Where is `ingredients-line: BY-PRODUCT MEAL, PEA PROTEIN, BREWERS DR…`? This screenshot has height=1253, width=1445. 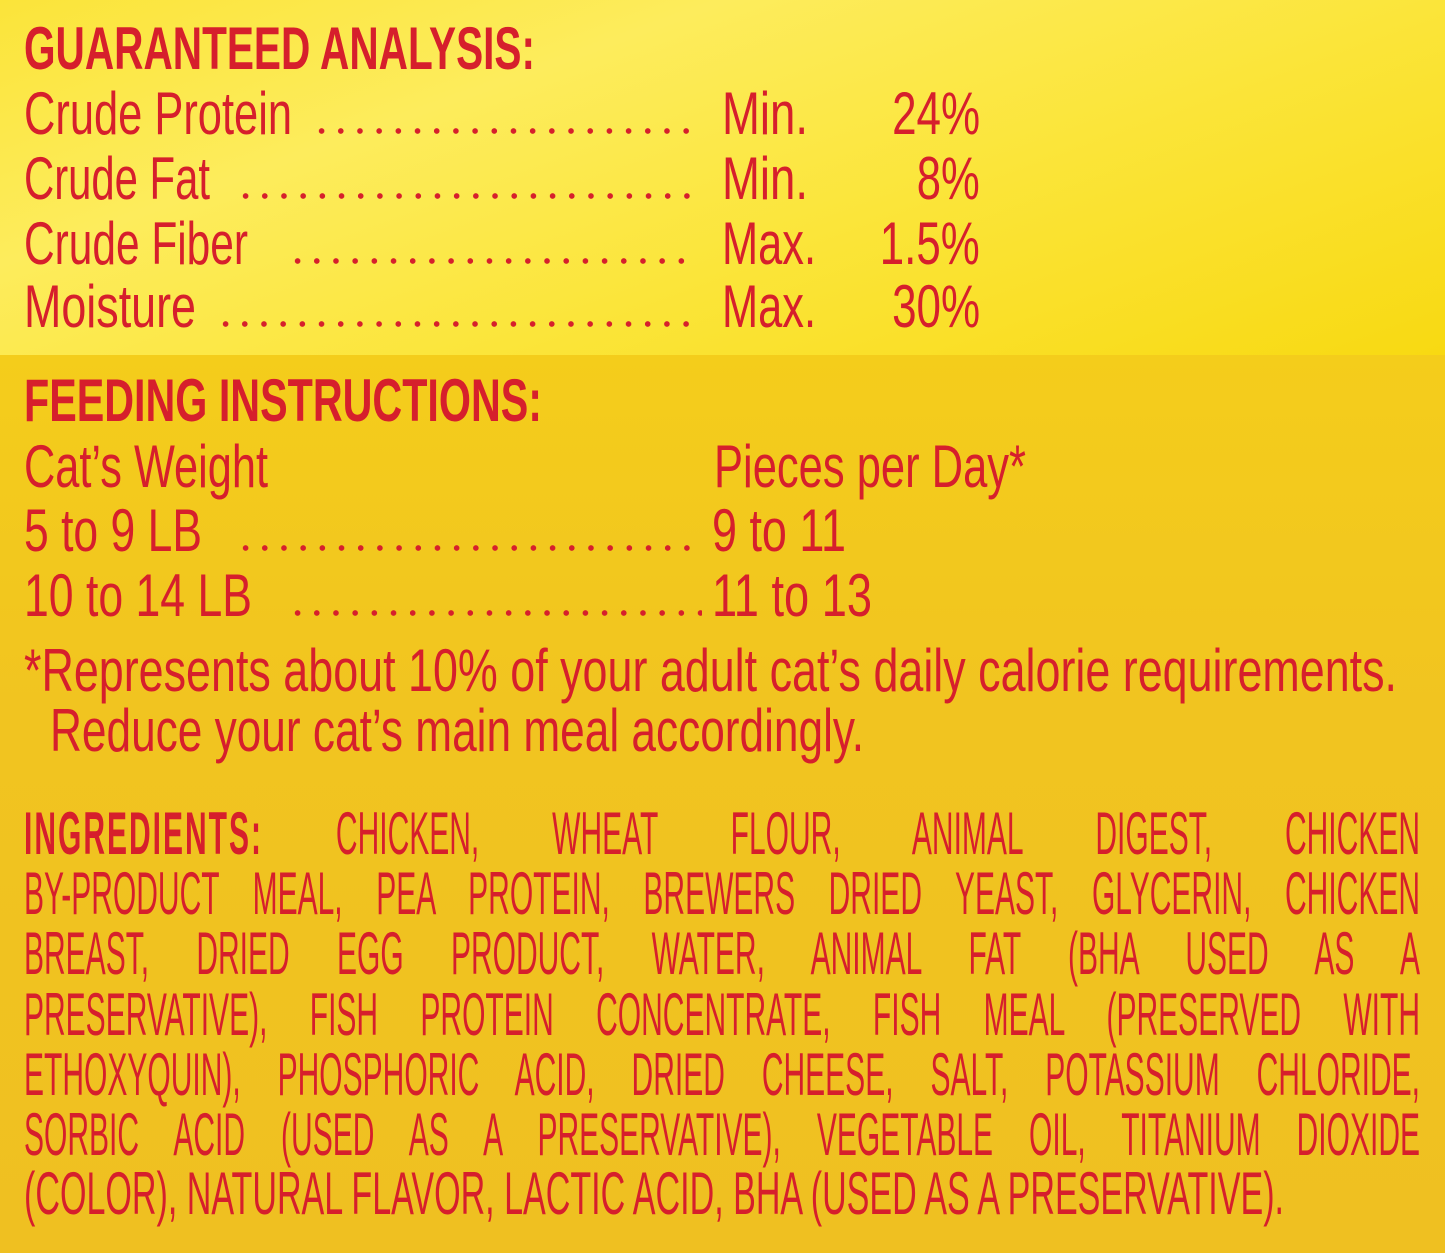
ingredients-line: BY-PRODUCT MEAL, PEA PROTEIN, BREWERS DR… is located at coordinates (722, 893).